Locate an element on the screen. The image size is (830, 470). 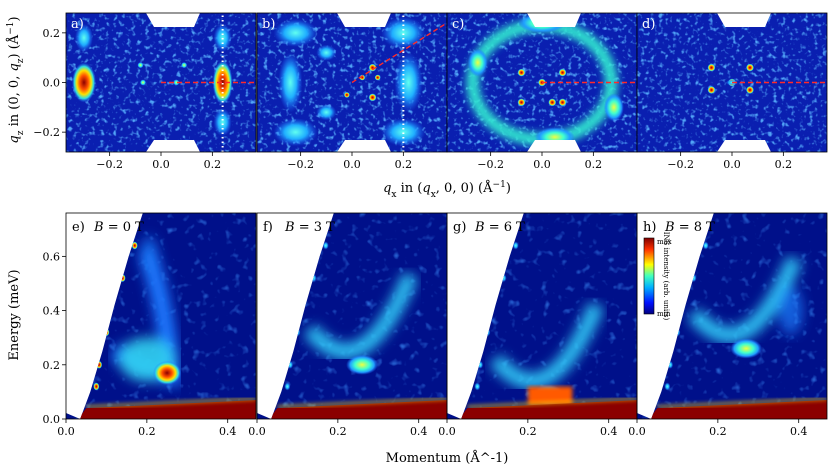
panel-e: e) B = 0 T 0.0 0.2 0.4 0.0 0.2 0.4 0.6 is located at coordinates (150, 325).